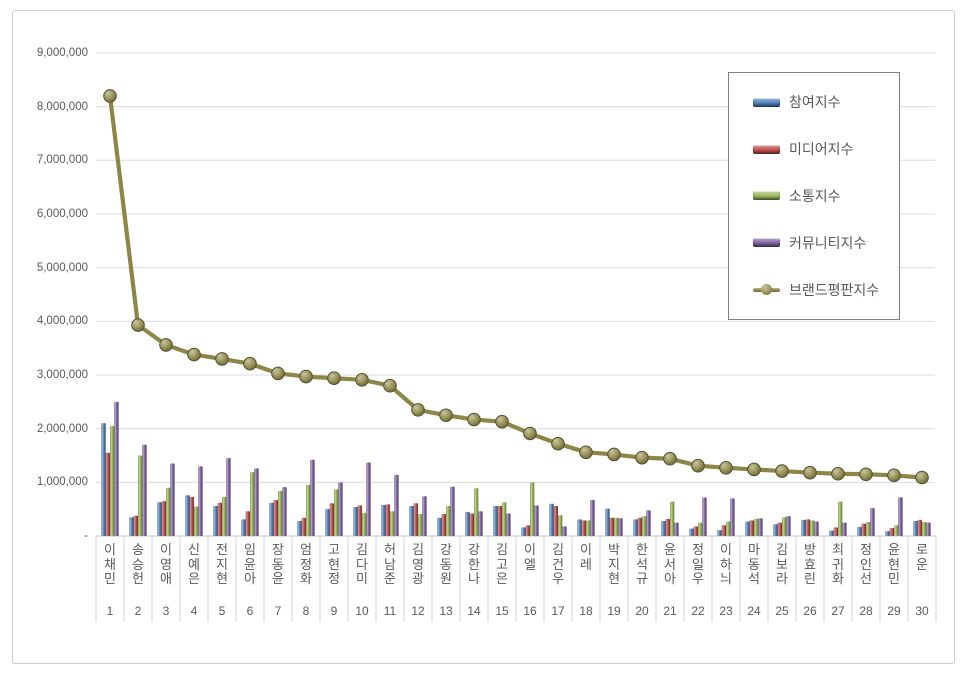 The width and height of the screenshot is (966, 677). Describe the element at coordinates (894, 475) in the screenshot. I see `brand-index-marker-rank29` at that location.